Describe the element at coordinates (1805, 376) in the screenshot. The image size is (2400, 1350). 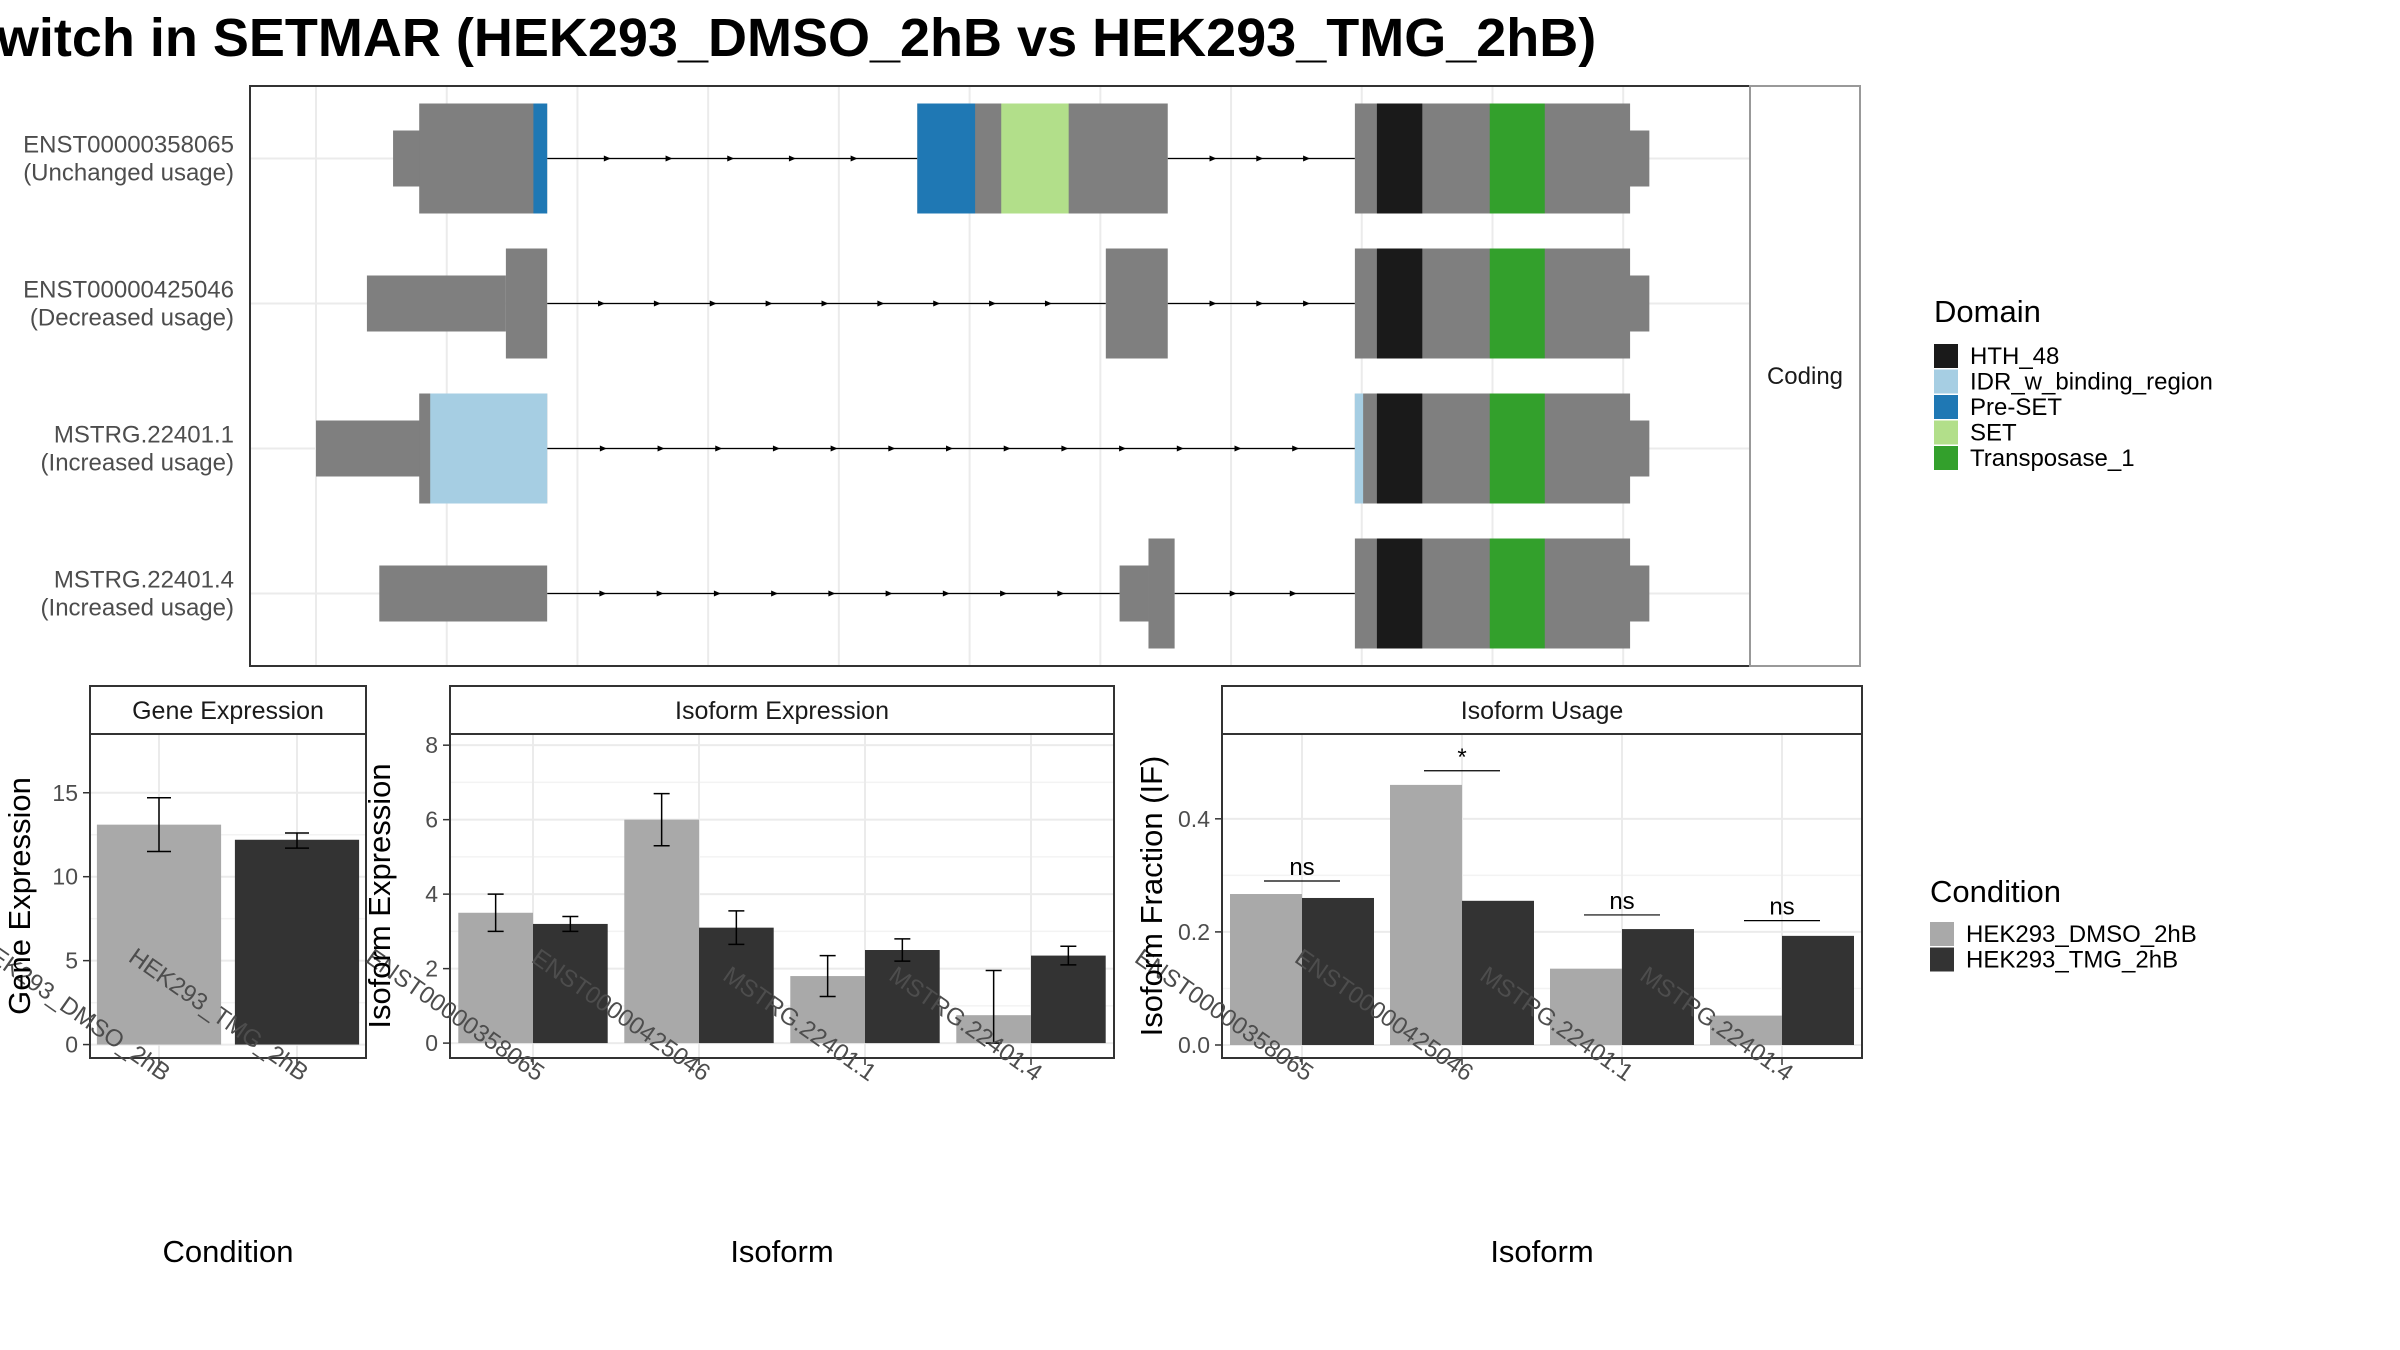
I see `facet-strip` at that location.